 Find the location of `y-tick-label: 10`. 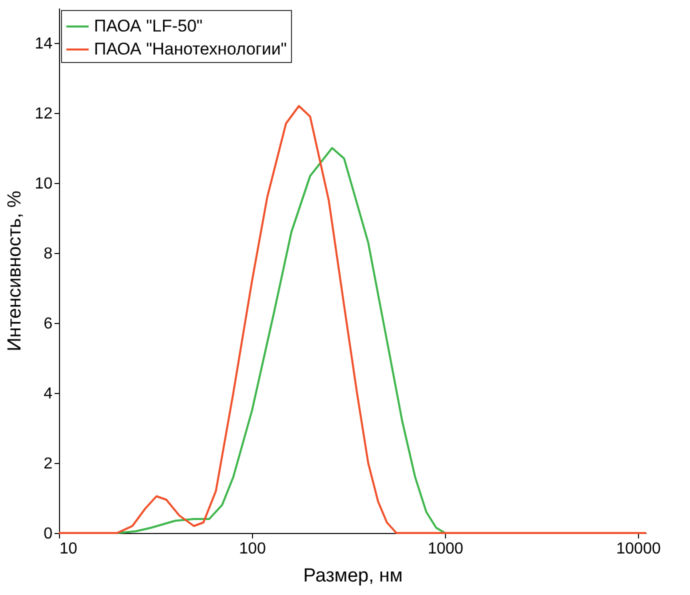

y-tick-label: 10 is located at coordinates (43, 184).